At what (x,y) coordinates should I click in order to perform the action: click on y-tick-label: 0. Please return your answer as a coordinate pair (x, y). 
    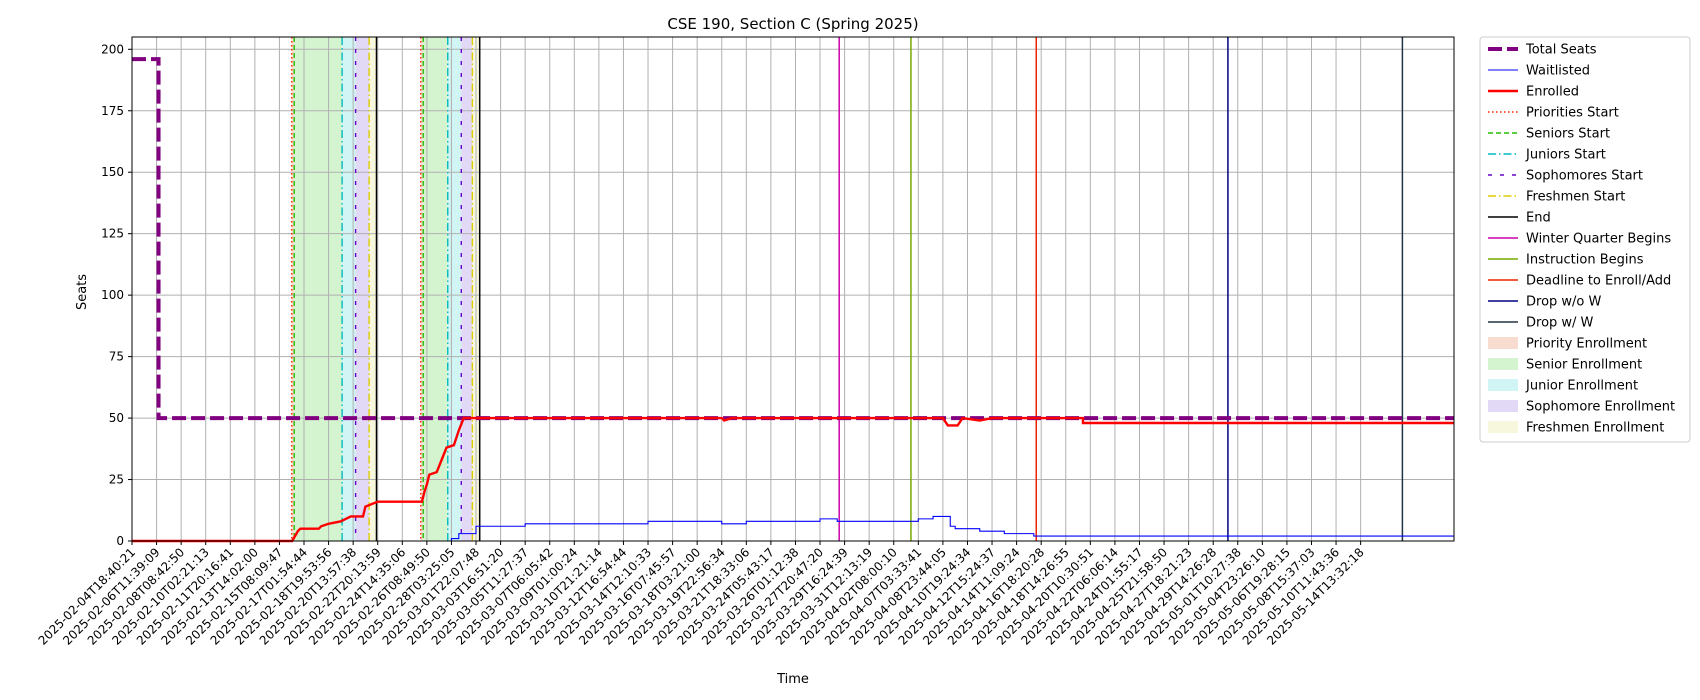
    Looking at the image, I should click on (120, 541).